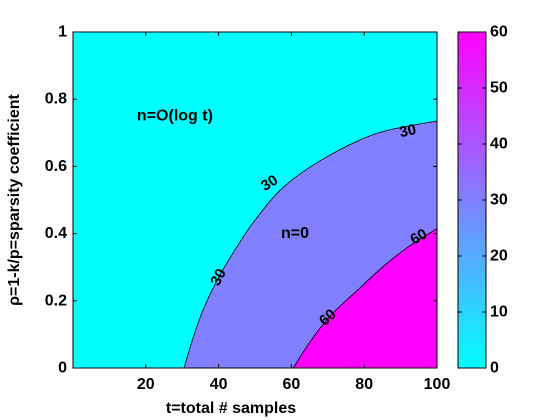 The width and height of the screenshot is (560, 420). What do you see at coordinates (494, 368) in the screenshot?
I see `colorbar-tick-label: 0` at bounding box center [494, 368].